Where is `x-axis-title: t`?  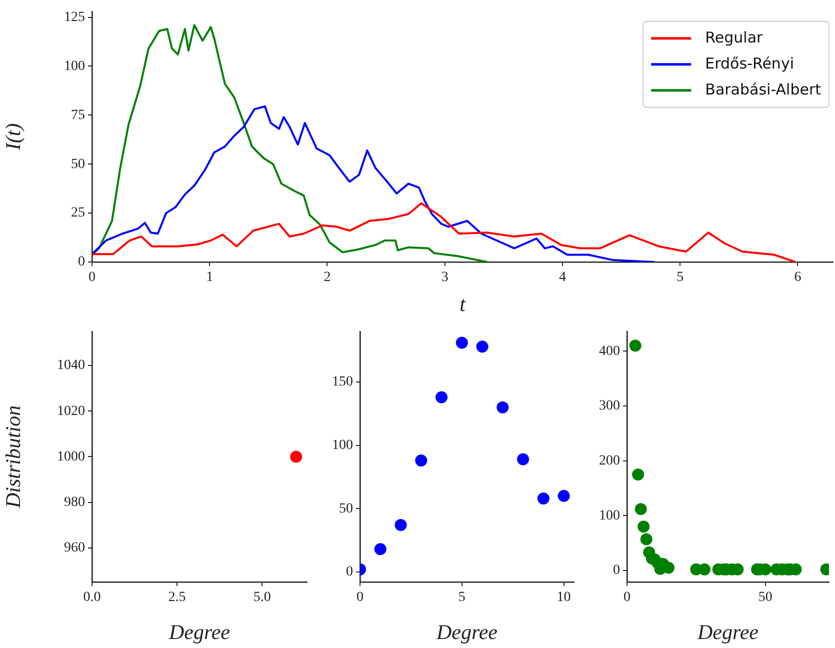 x-axis-title: t is located at coordinates (463, 304).